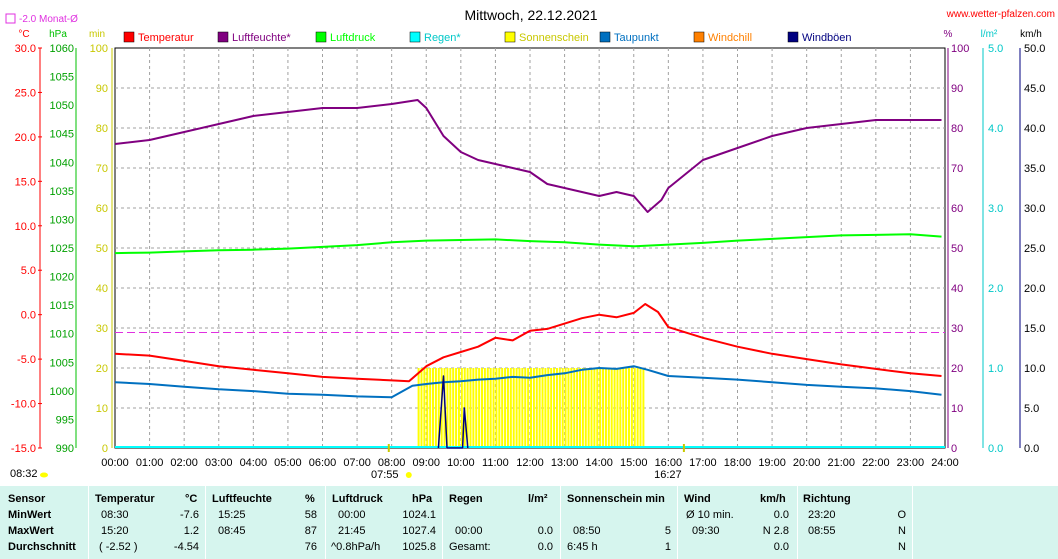  I want to click on rain-tick-label: 4.0, so click(995, 129).